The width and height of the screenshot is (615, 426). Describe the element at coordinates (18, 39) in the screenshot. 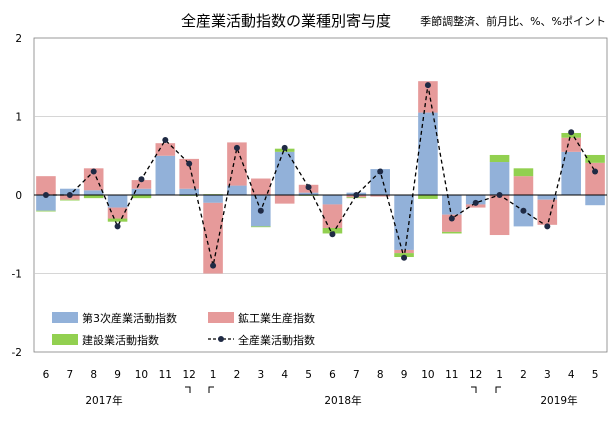

I see `y-tick-label: 2` at that location.